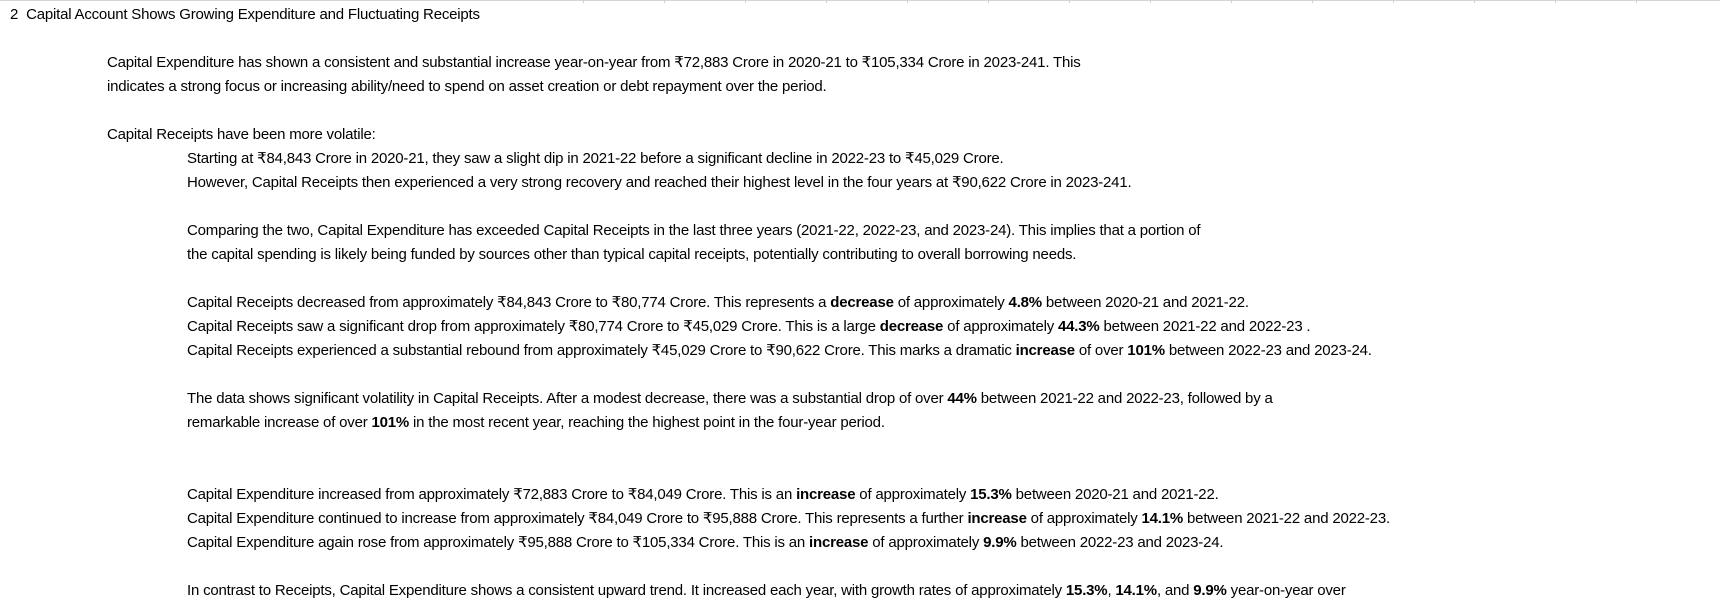 This screenshot has width=1720, height=607. What do you see at coordinates (1079, 326) in the screenshot?
I see `change-percent: 44.3%` at bounding box center [1079, 326].